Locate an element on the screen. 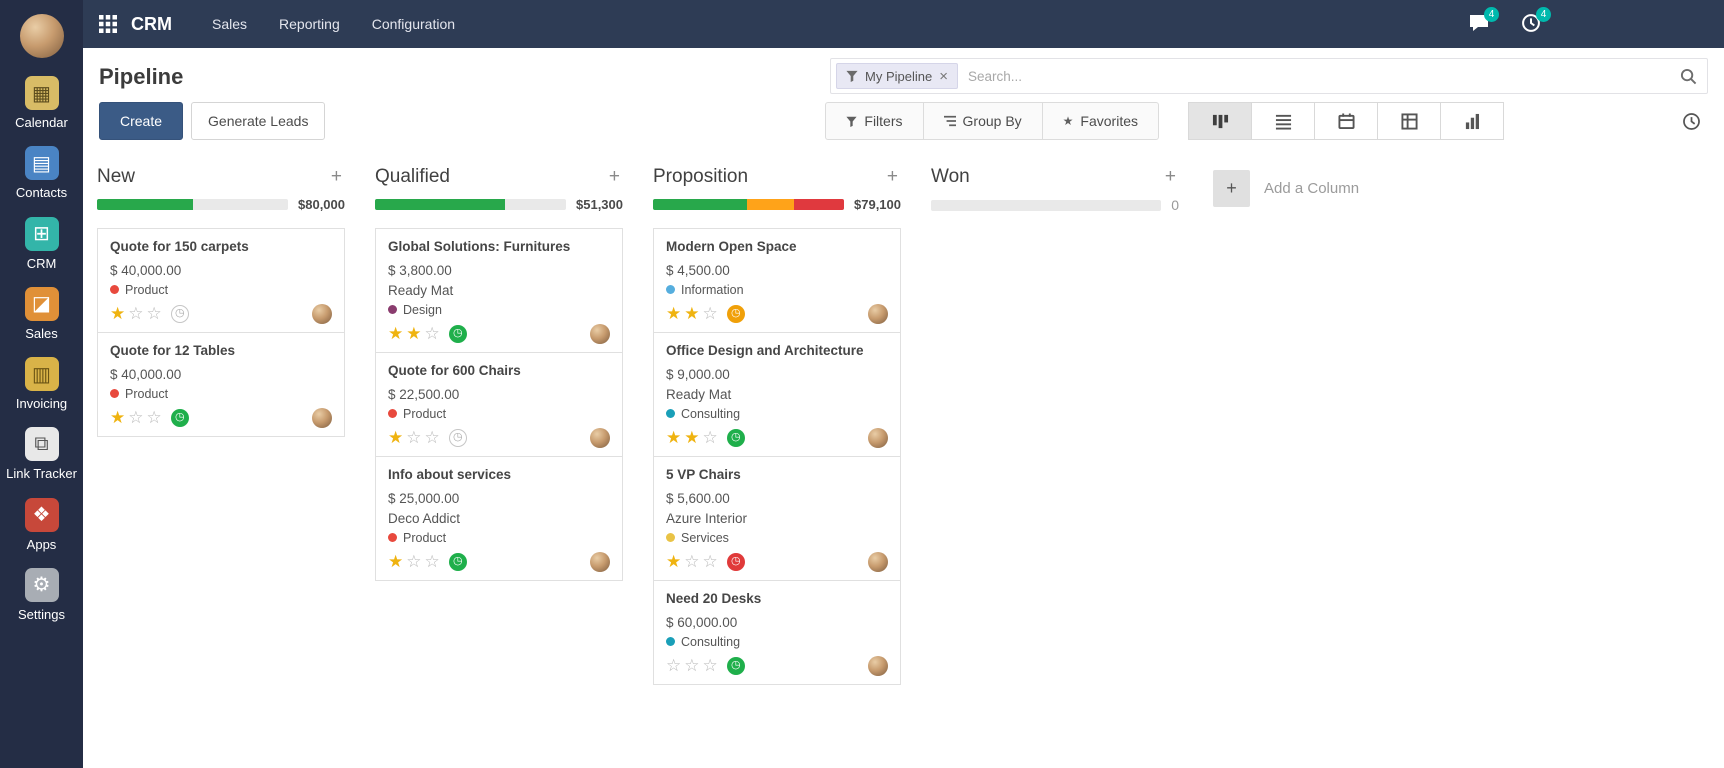 This screenshot has height=768, width=1724. calendar-view-button is located at coordinates (1346, 121).